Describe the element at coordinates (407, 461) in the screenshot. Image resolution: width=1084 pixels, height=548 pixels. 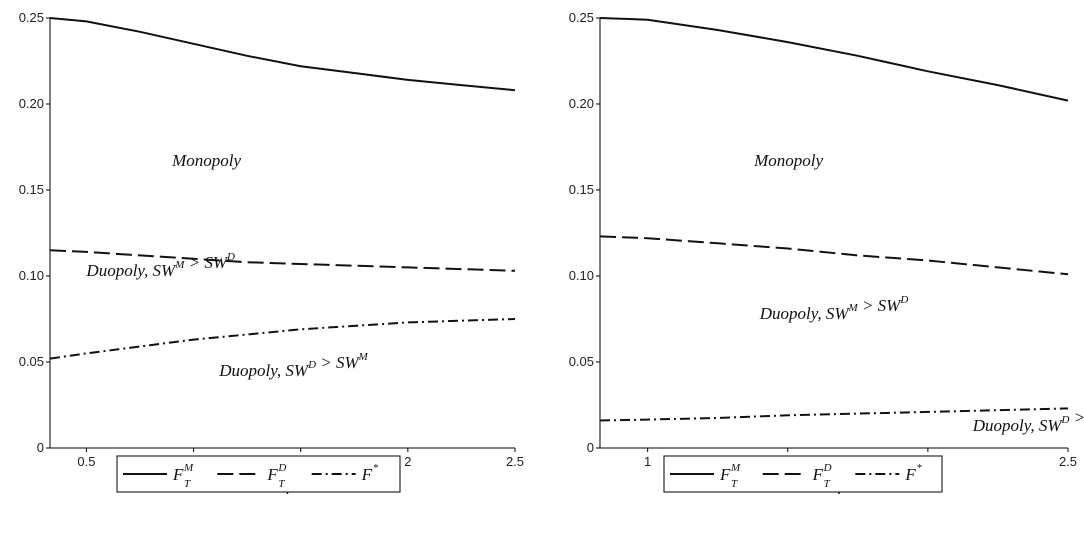
I see `x-tick-label: 2` at that location.